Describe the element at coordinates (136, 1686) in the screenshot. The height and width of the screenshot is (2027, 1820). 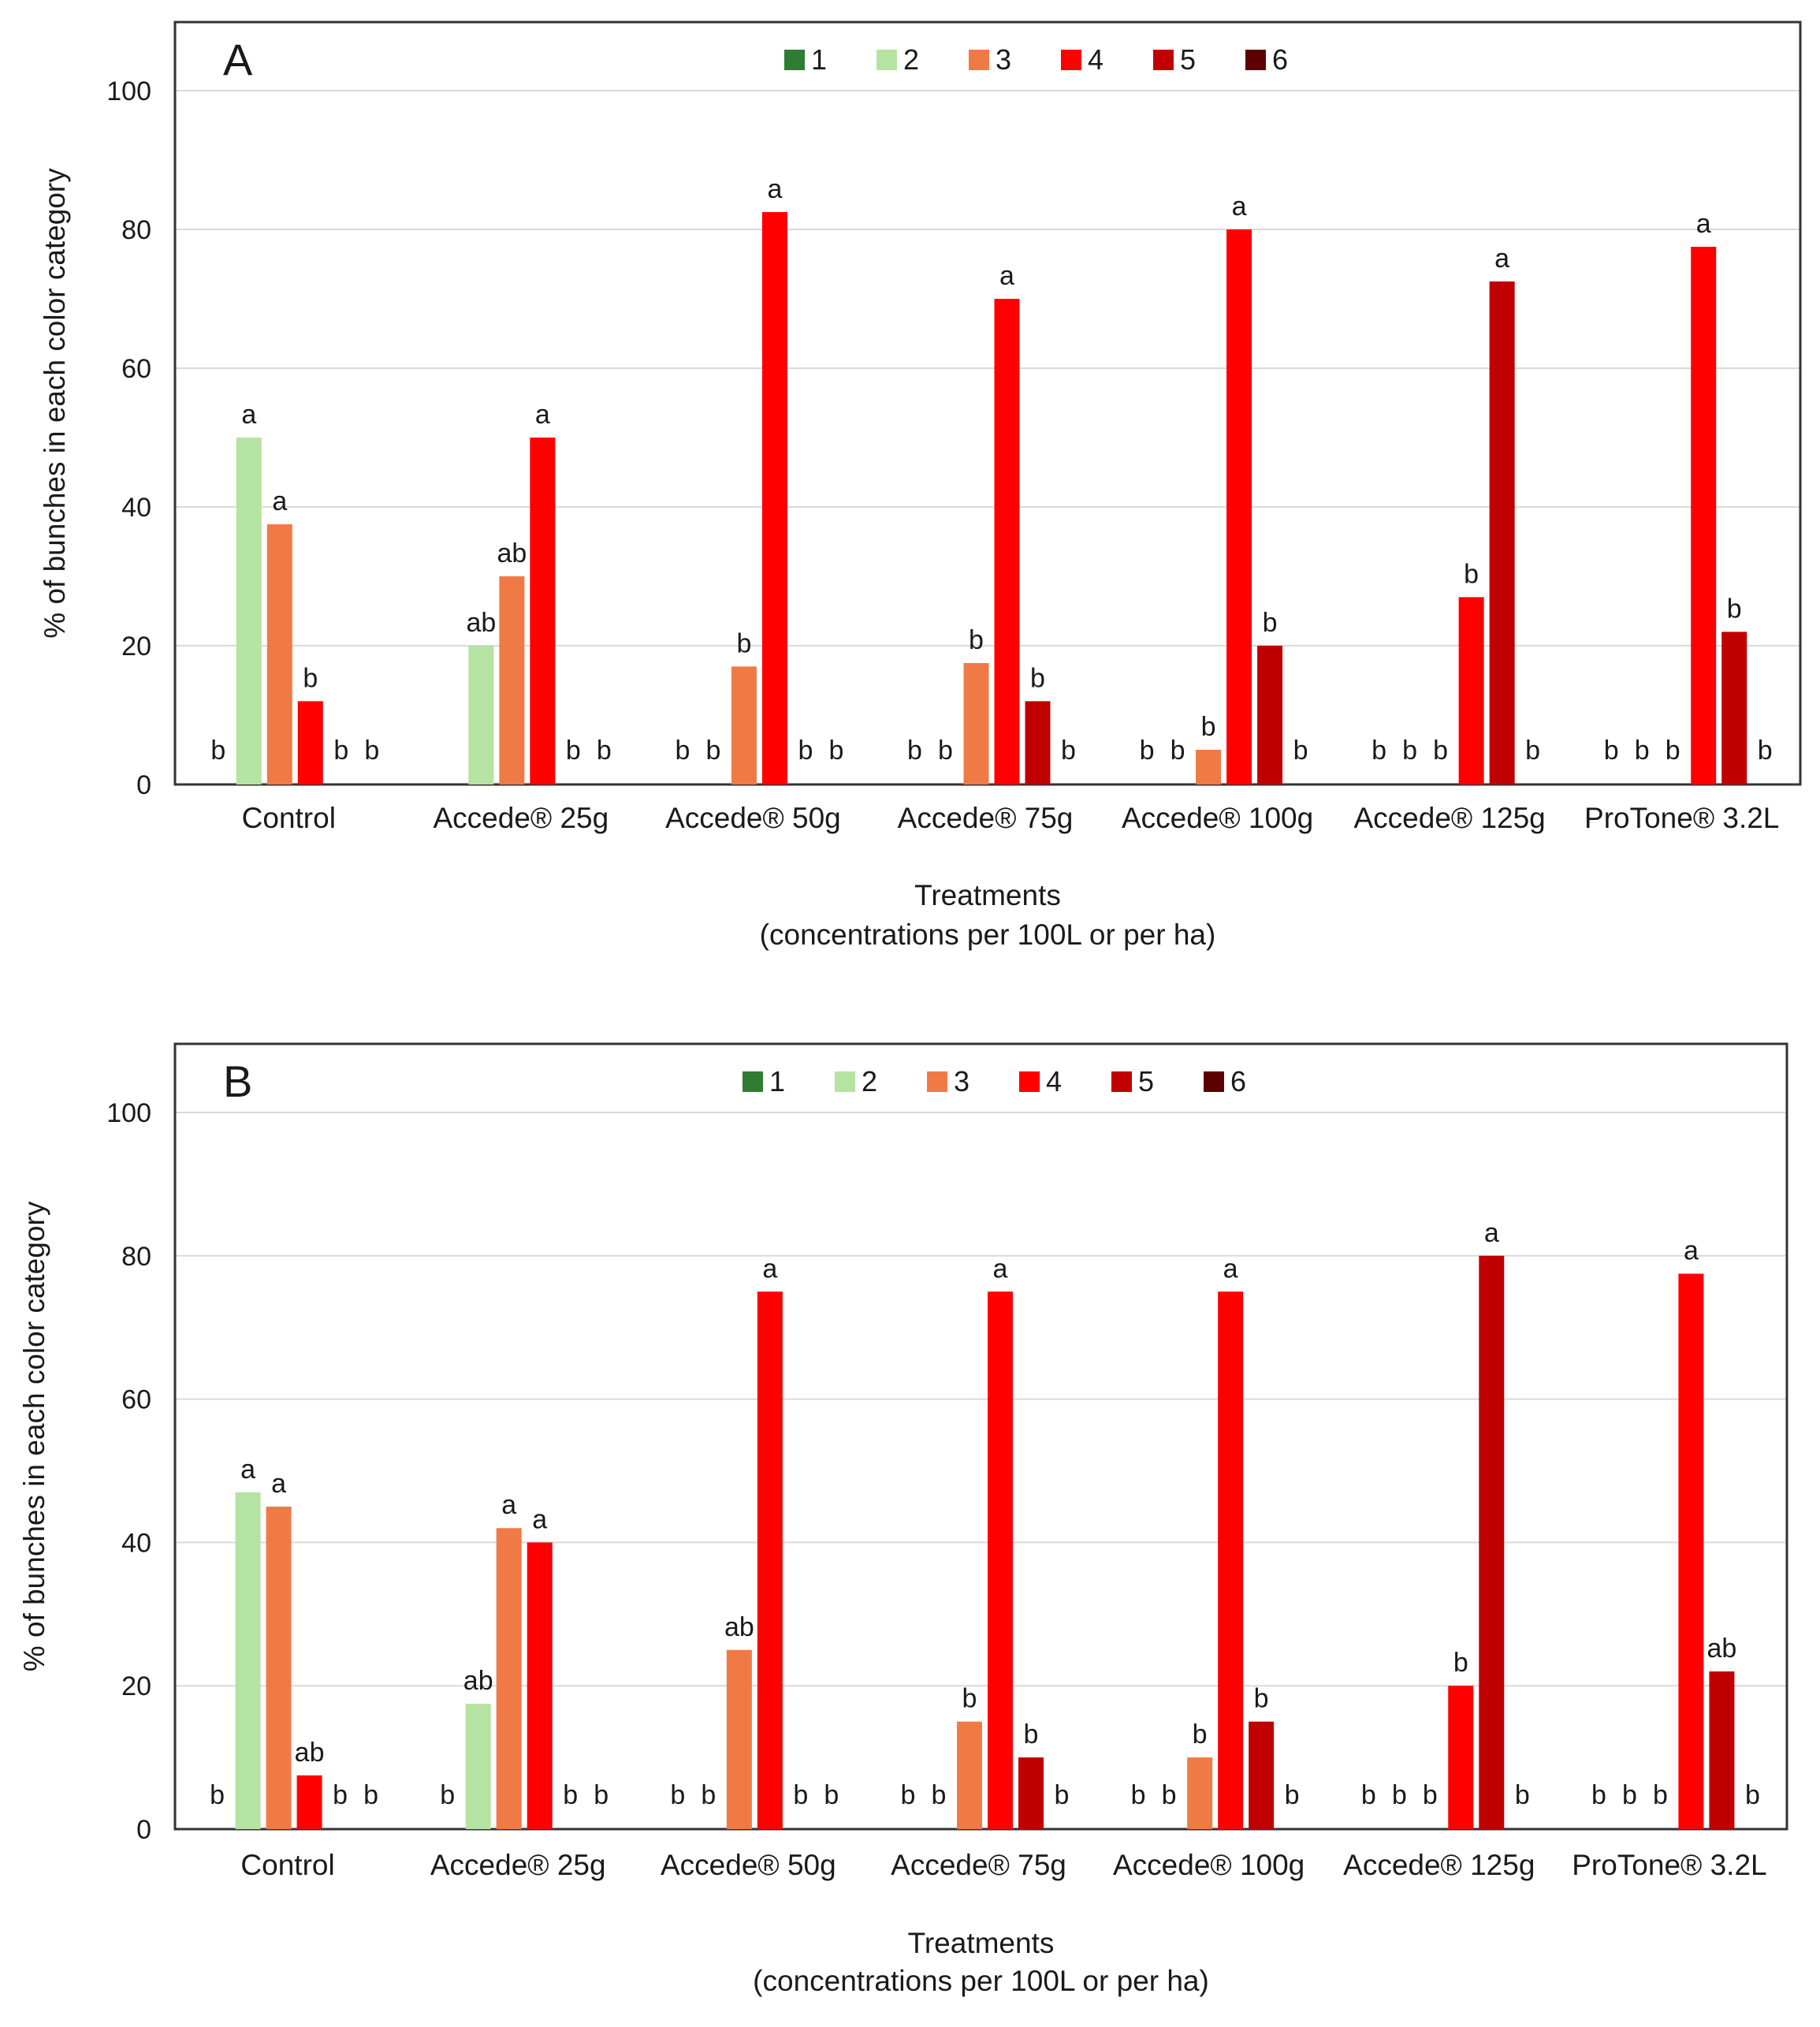
I see `y-tick-label: 20` at that location.